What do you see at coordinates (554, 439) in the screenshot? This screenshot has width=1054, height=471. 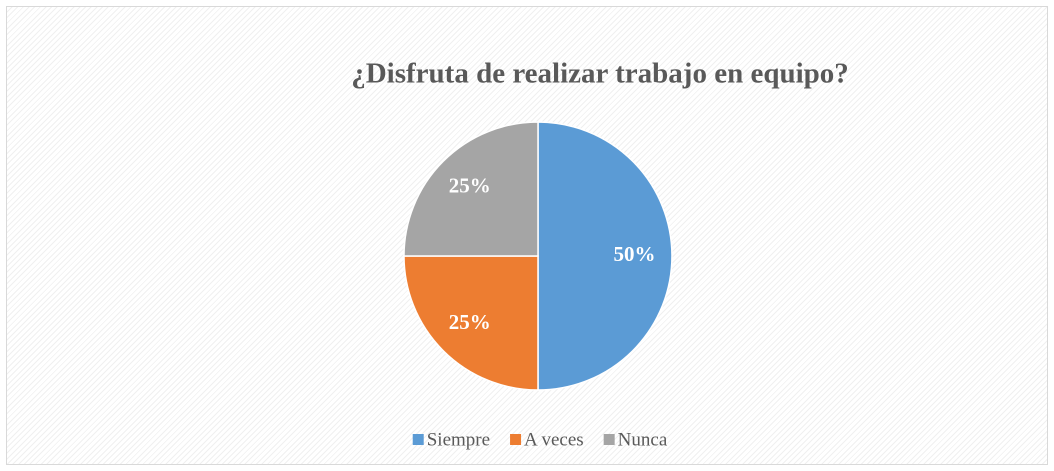 I see `legend-label: A veces` at bounding box center [554, 439].